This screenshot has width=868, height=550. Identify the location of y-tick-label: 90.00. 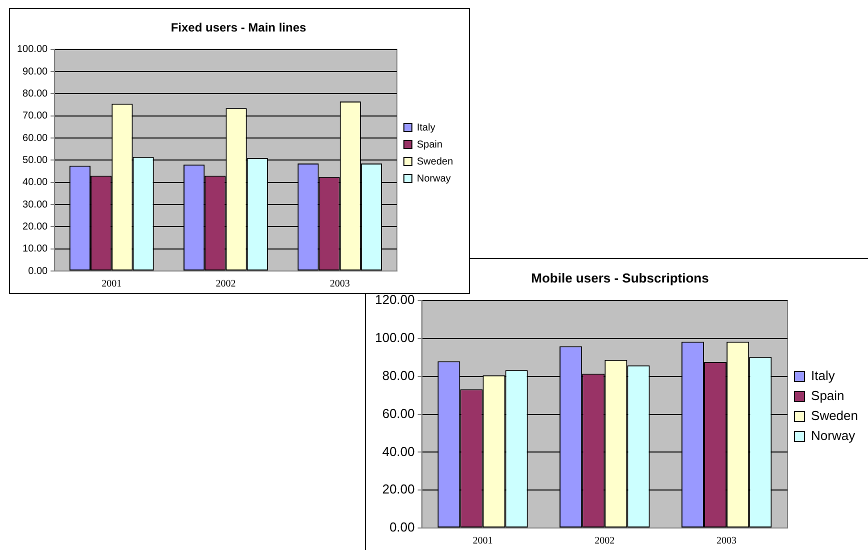
(35, 72).